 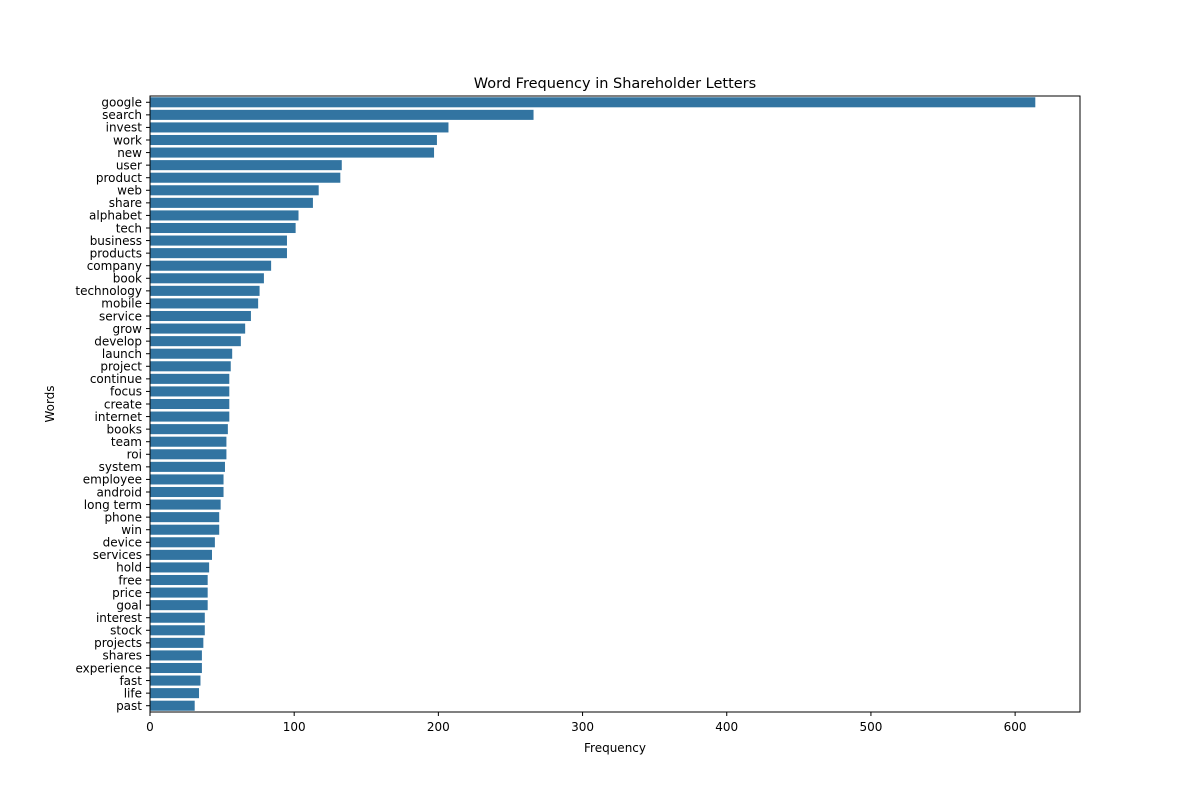 What do you see at coordinates (129, 568) in the screenshot?
I see `y-tick-label: hold` at bounding box center [129, 568].